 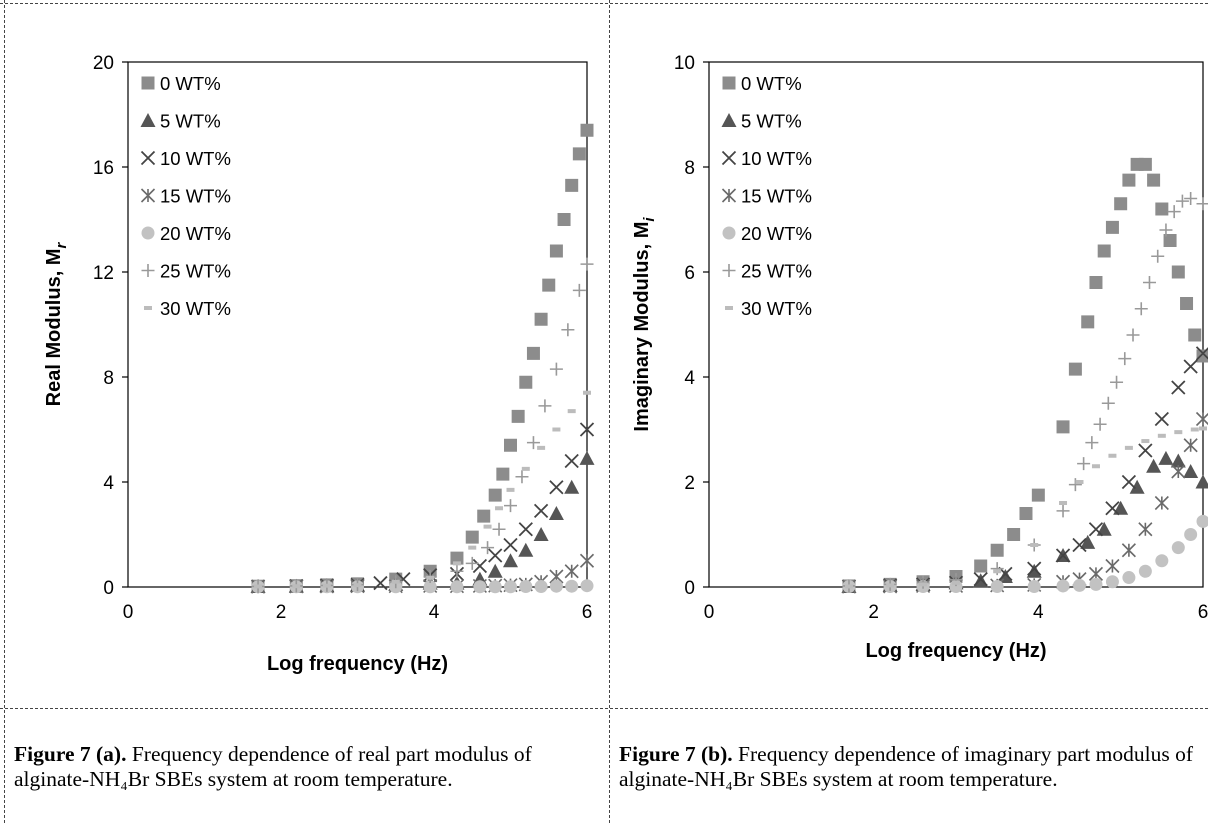 What do you see at coordinates (771, 83) in the screenshot?
I see `legend-label: 0 WT%` at bounding box center [771, 83].